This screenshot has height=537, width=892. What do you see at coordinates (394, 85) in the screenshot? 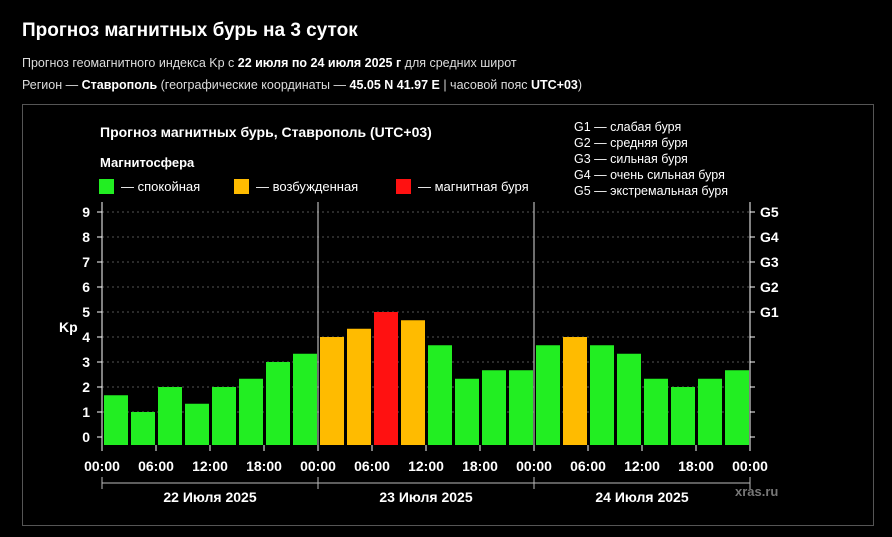
I see `coordinates: 45.05 N 41.97 E` at bounding box center [394, 85].